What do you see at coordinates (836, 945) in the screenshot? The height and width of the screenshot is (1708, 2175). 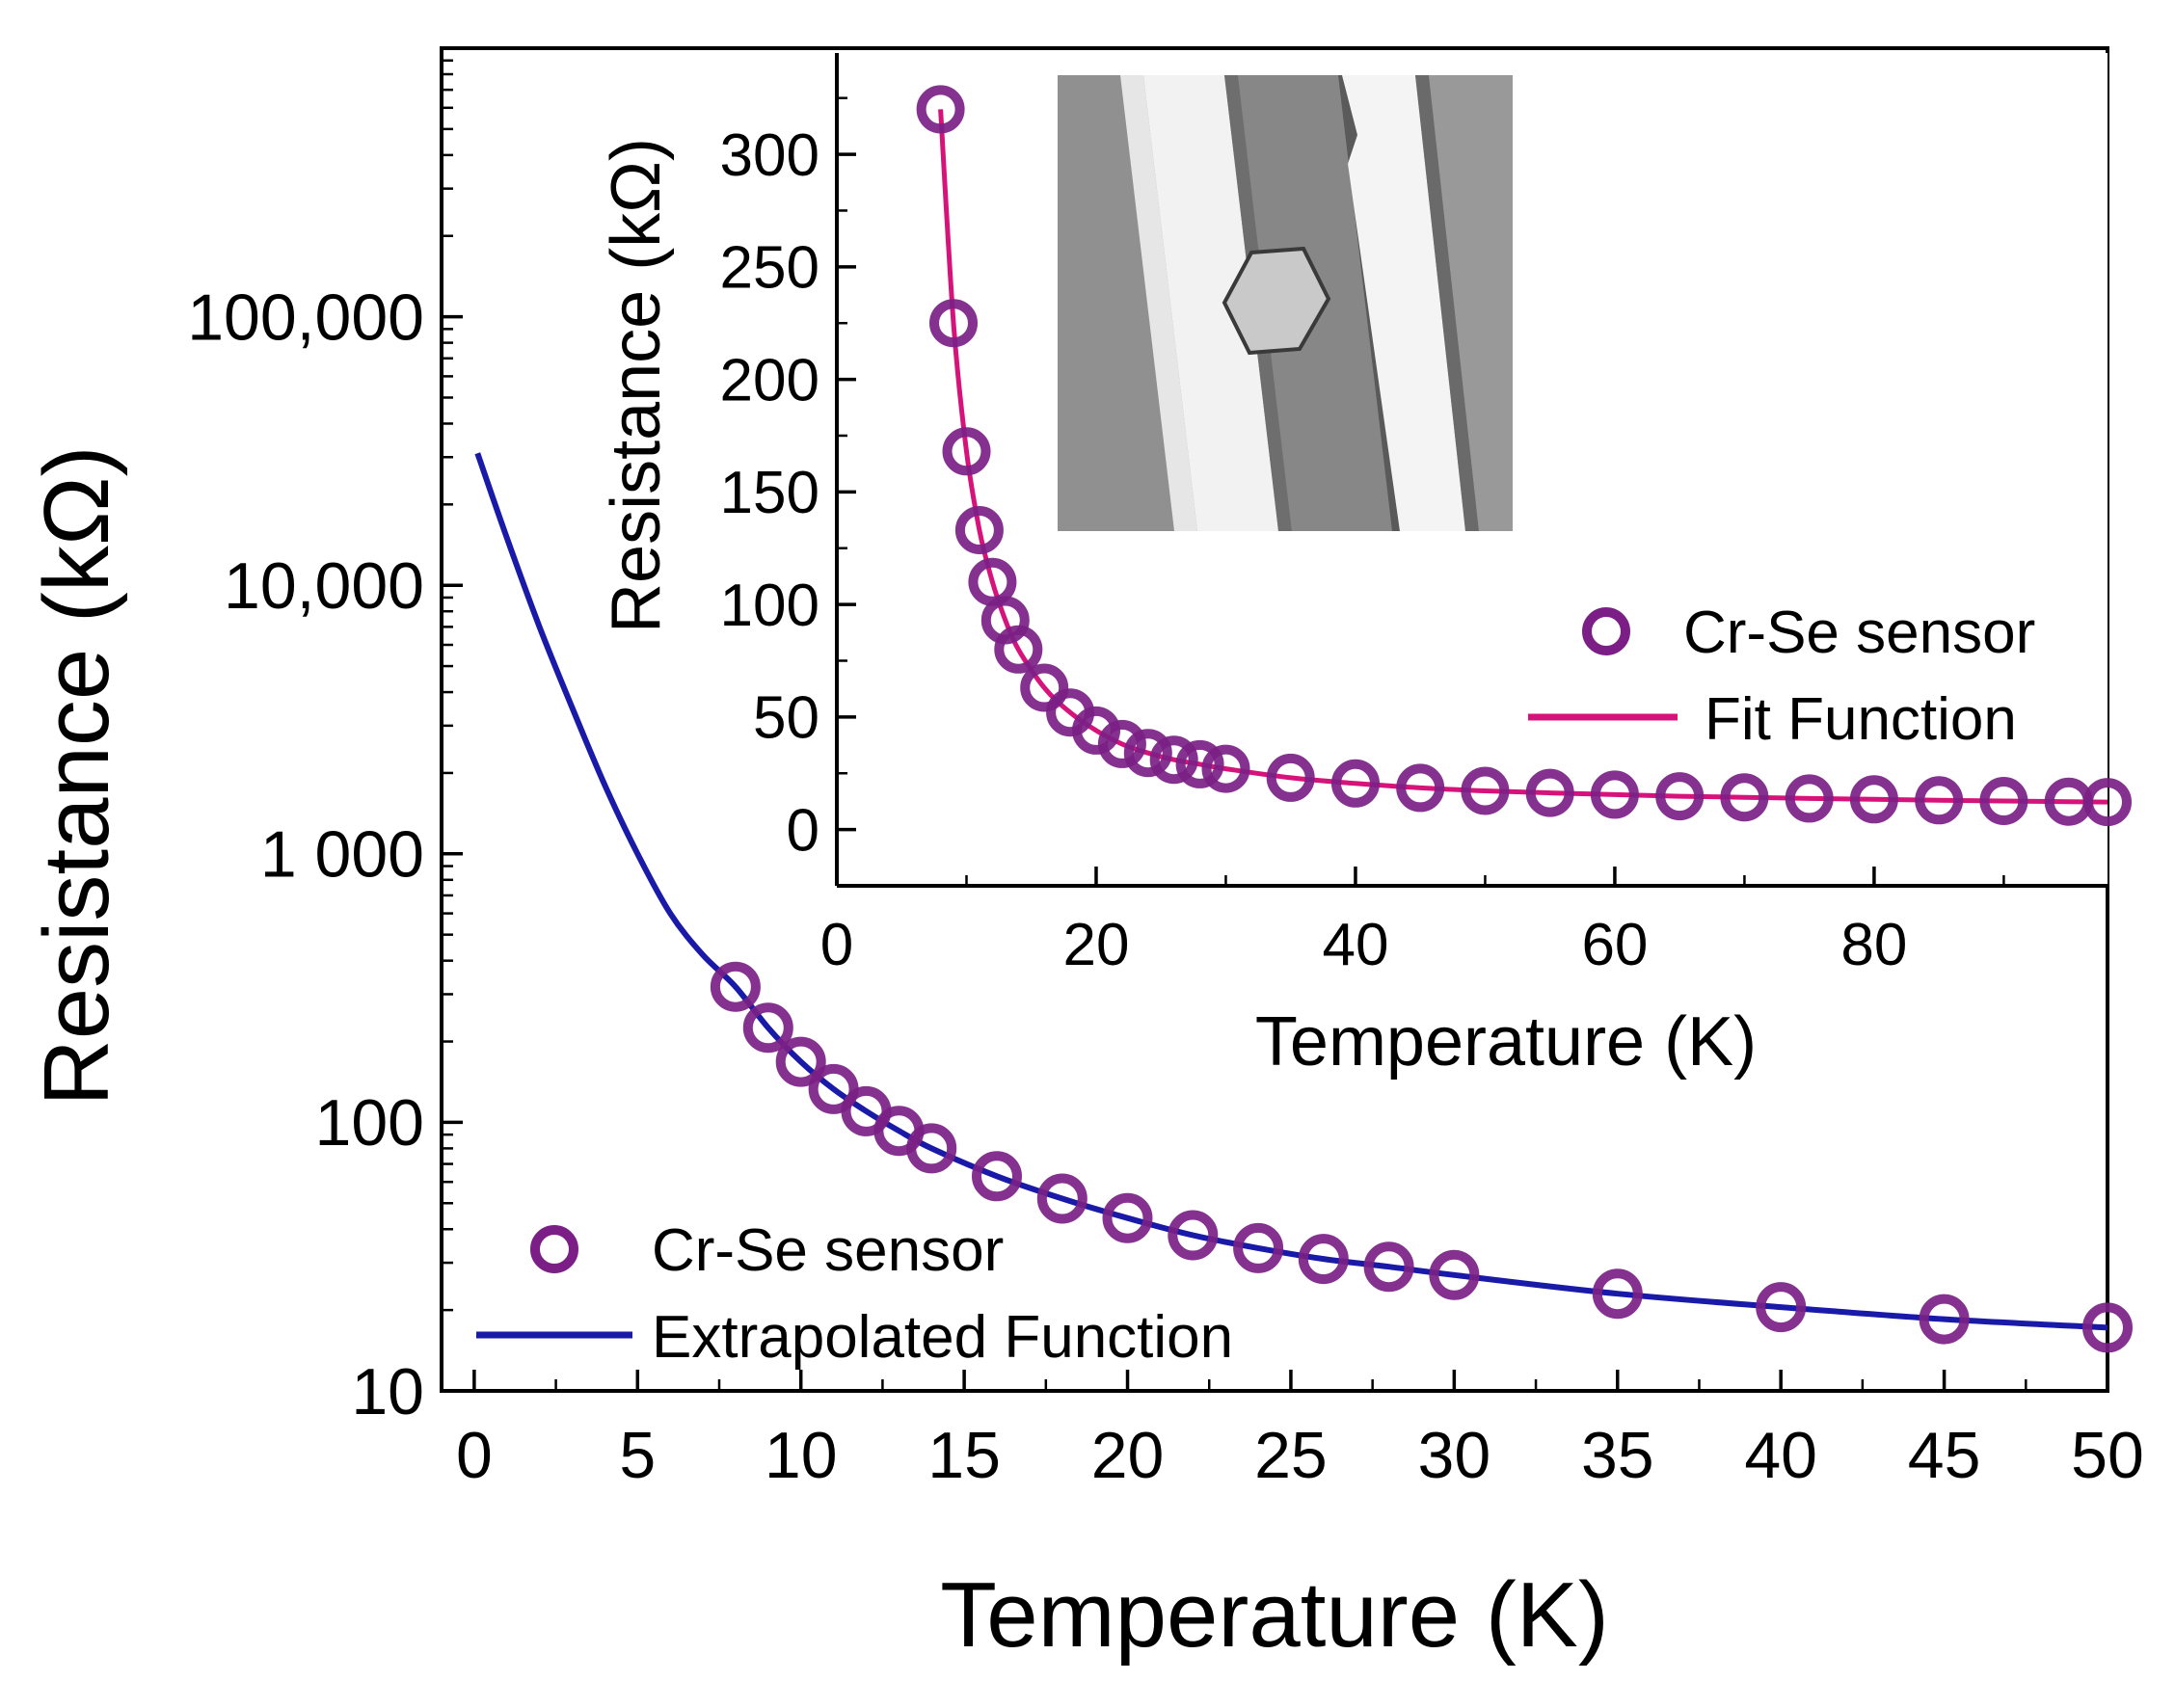 I see `inset-x-tick-label: 0` at bounding box center [836, 945].